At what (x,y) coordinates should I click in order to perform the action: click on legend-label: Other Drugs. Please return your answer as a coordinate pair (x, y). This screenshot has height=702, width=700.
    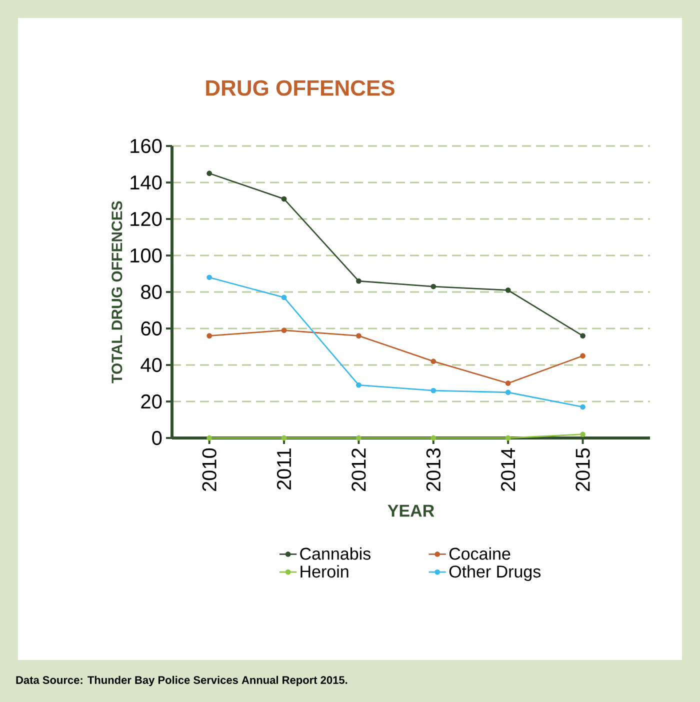
    Looking at the image, I should click on (495, 573).